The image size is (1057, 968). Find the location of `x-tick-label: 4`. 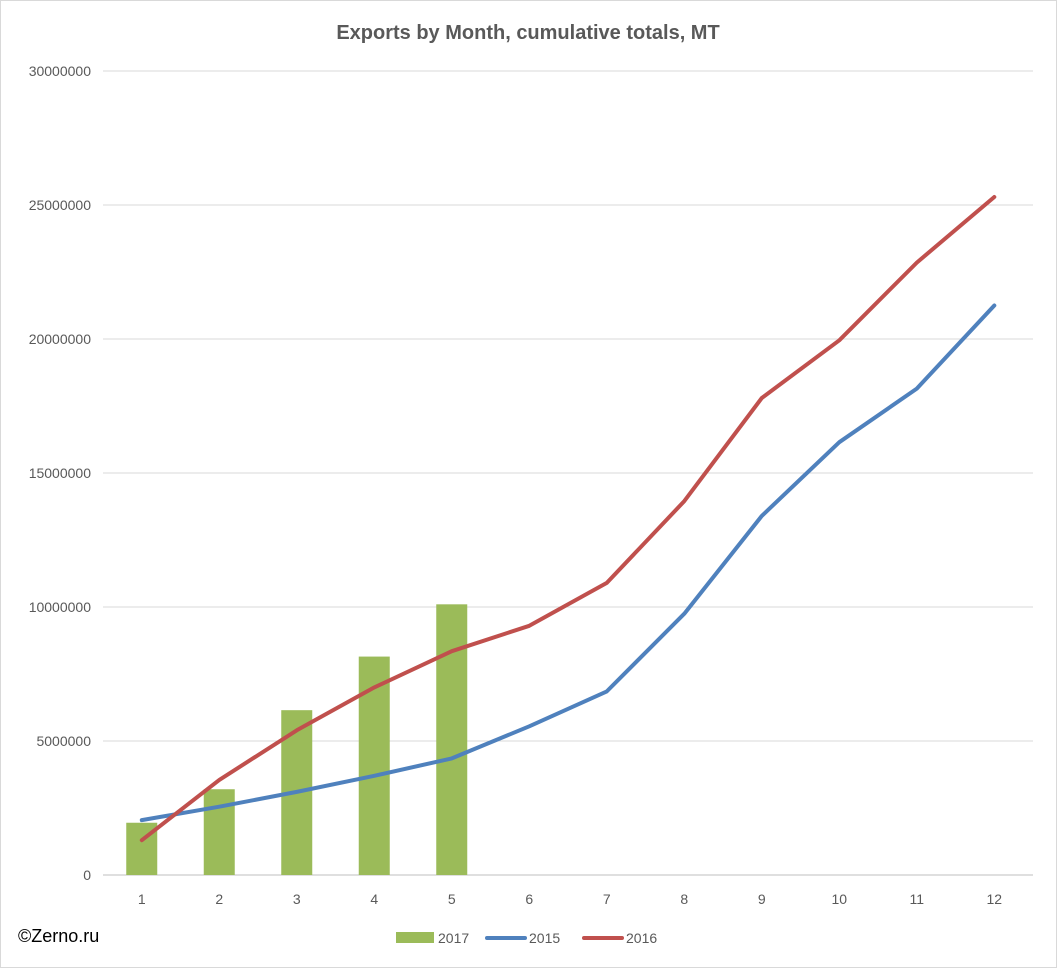

x-tick-label: 4 is located at coordinates (374, 899).